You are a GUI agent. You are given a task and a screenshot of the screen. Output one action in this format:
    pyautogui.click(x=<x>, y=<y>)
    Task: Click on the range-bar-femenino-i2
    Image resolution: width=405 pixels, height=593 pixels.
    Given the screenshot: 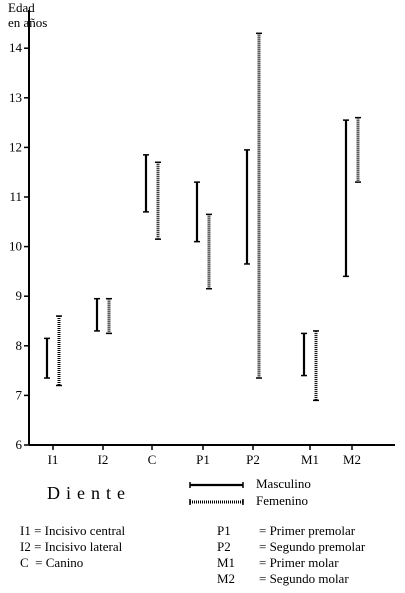 What is the action you would take?
    pyautogui.click(x=109, y=316)
    